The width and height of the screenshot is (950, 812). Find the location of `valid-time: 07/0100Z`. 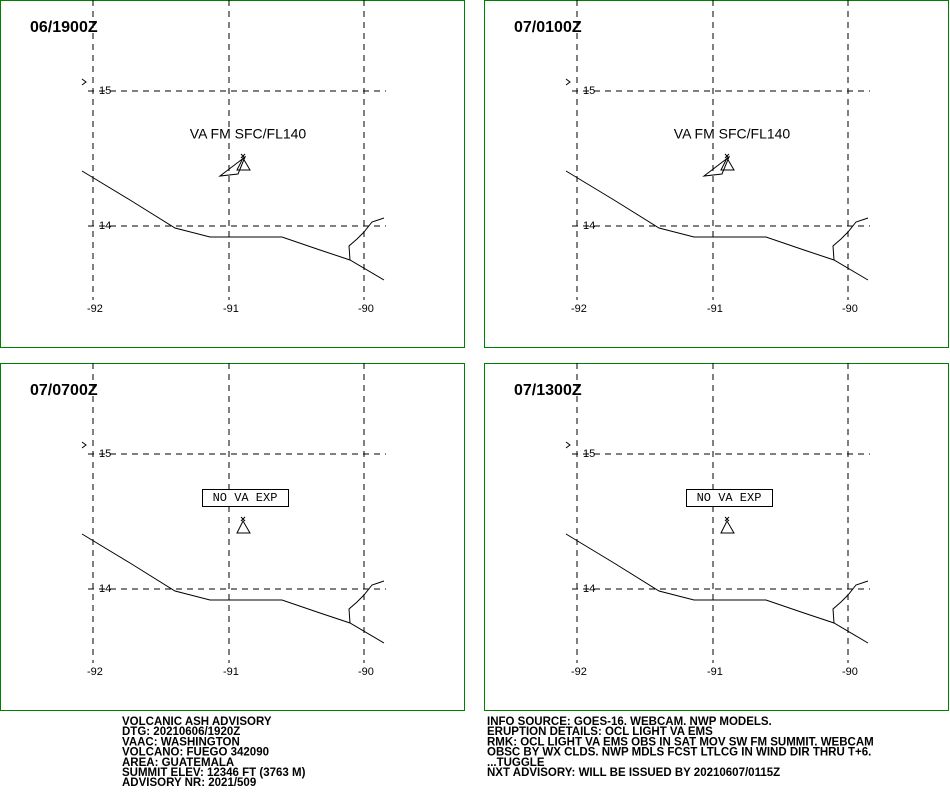

valid-time: 07/0100Z is located at coordinates (548, 27).